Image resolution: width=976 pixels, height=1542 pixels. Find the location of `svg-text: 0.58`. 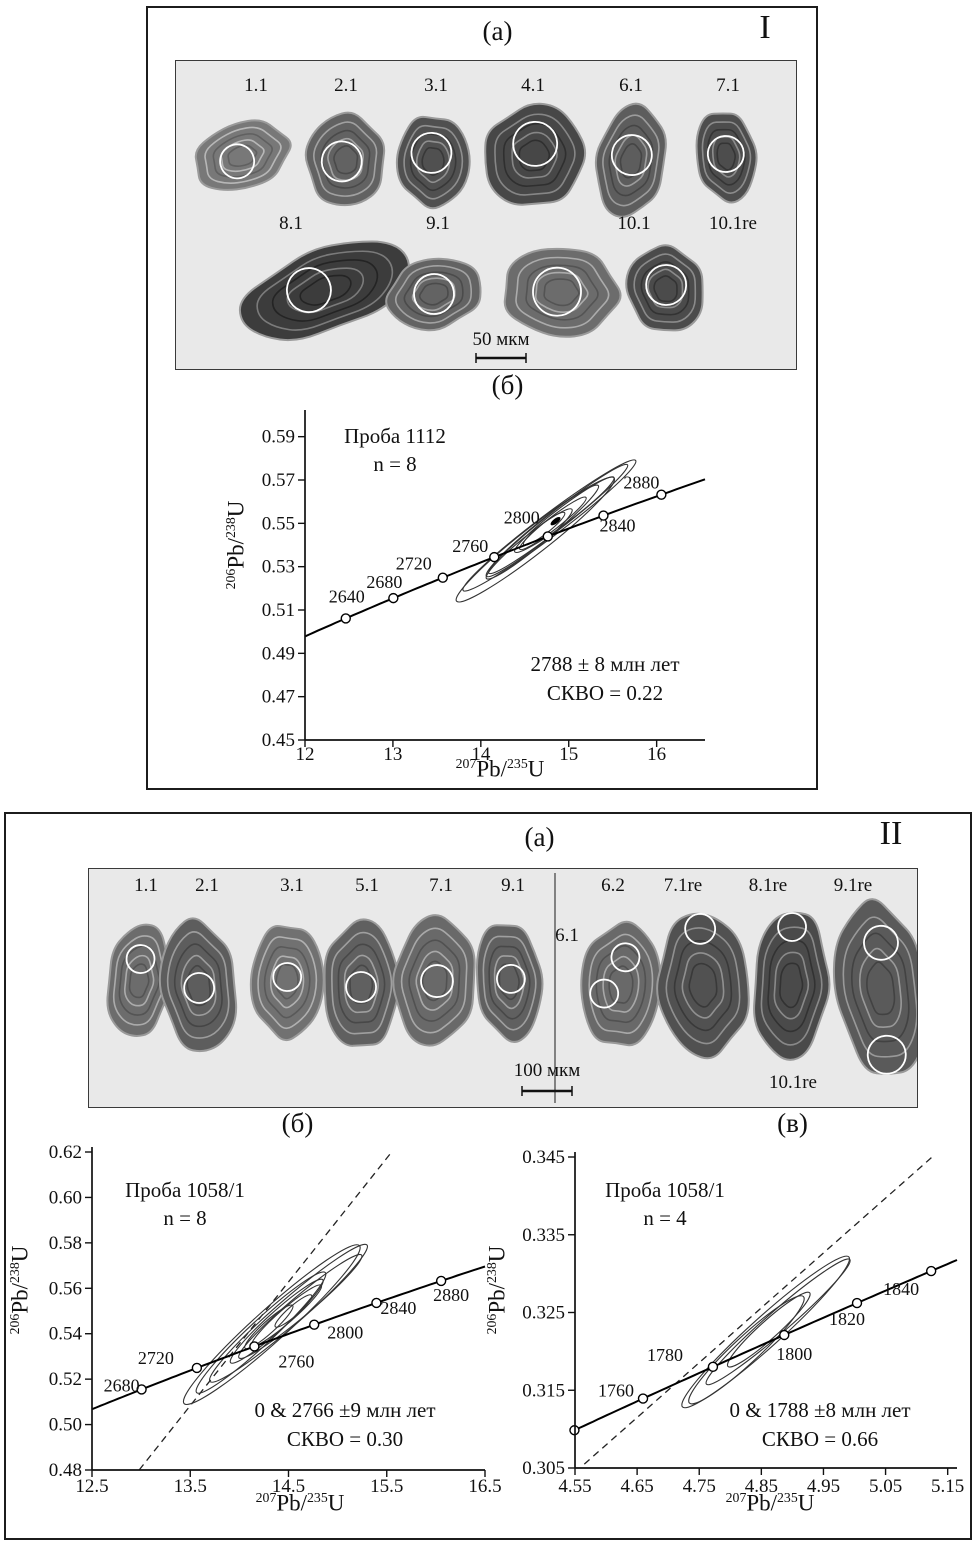

svg-text: 0.58 is located at coordinates (65, 1243).